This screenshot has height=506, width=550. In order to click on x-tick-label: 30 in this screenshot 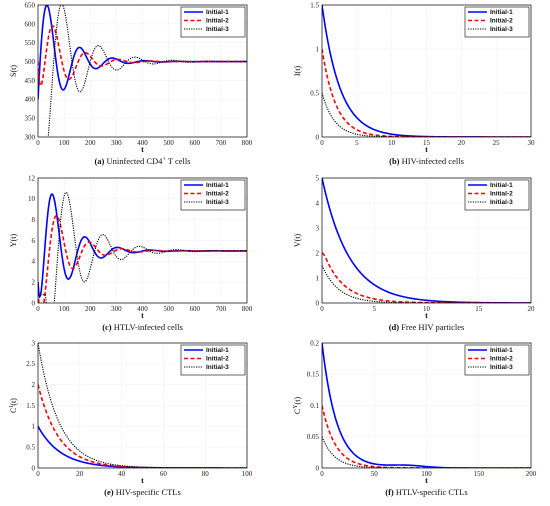, I will do `click(532, 143)`.